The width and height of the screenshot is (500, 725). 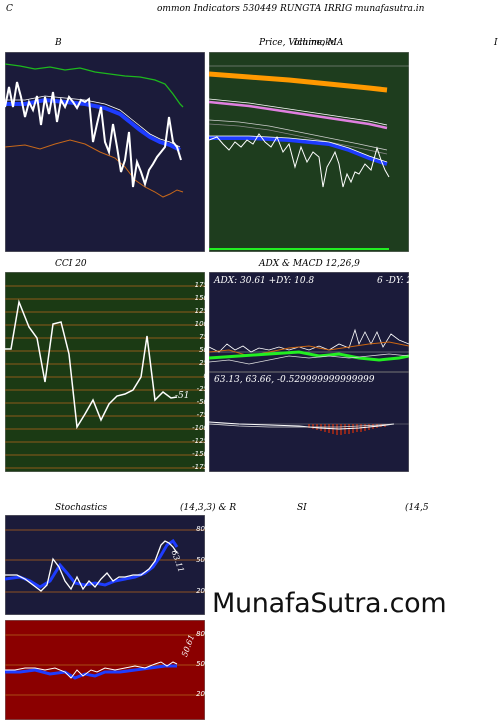 I want to click on rsi-chart: 80 50 20, so click(x=105, y=670).